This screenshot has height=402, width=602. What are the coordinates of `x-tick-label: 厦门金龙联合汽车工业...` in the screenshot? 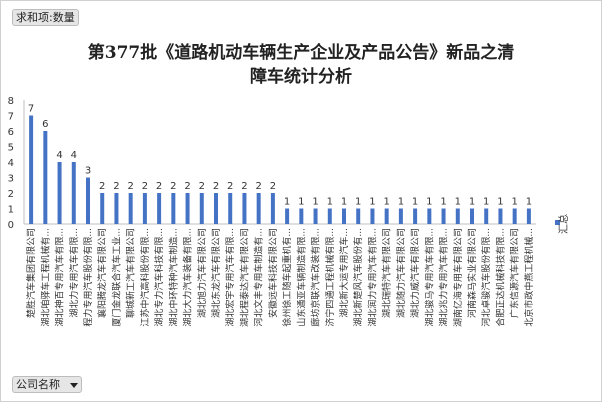 It's located at (116, 277).